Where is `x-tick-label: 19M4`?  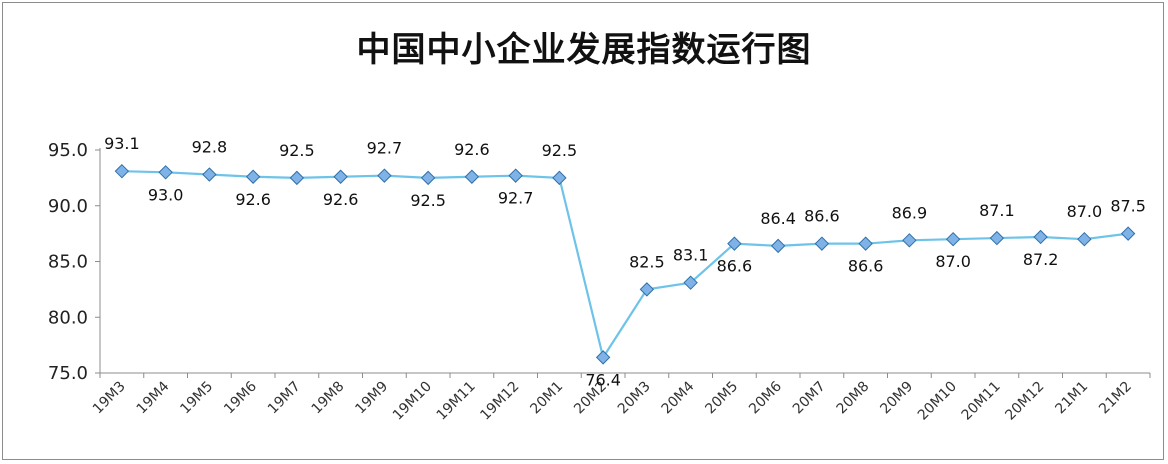 x-tick-label: 19M4 is located at coordinates (153, 397).